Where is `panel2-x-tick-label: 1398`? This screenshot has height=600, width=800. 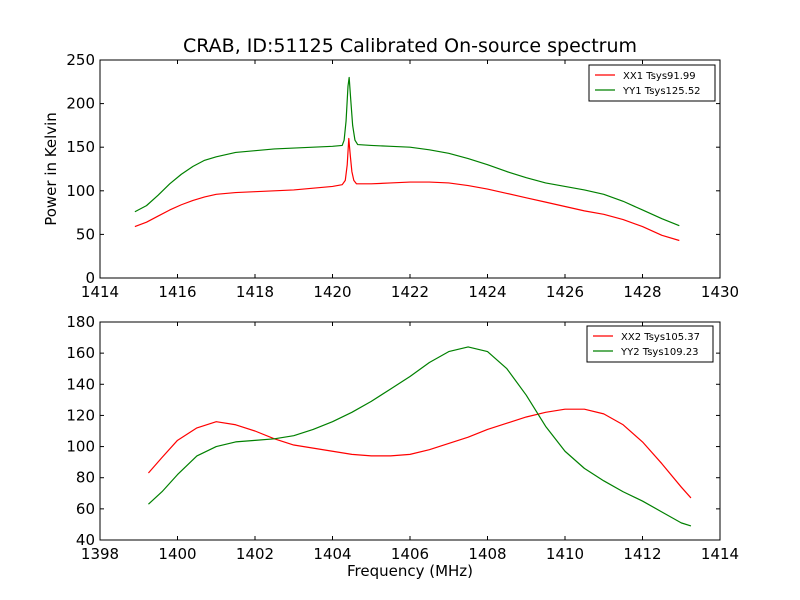
panel2-x-tick-label: 1398 is located at coordinates (100, 554).